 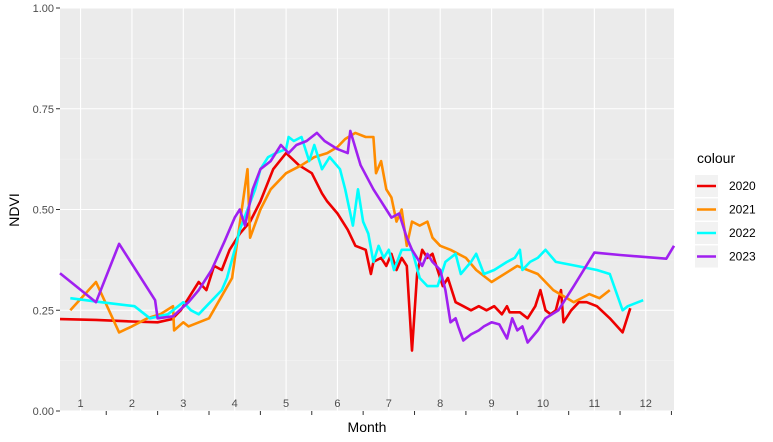 What do you see at coordinates (742, 186) in the screenshot?
I see `legend-label-2020: 2020` at bounding box center [742, 186].